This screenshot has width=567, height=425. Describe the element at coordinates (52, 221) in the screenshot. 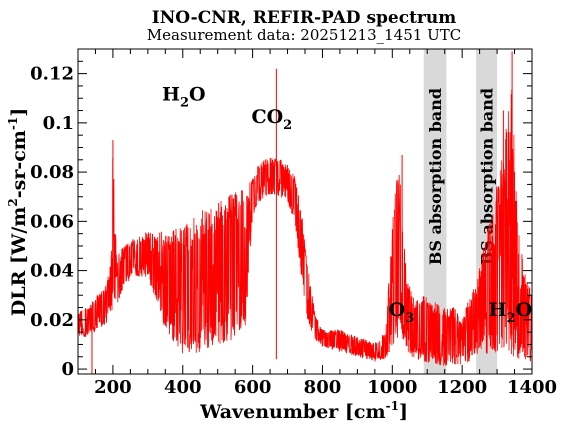

I see `y-tick-label: 0.06` at that location.